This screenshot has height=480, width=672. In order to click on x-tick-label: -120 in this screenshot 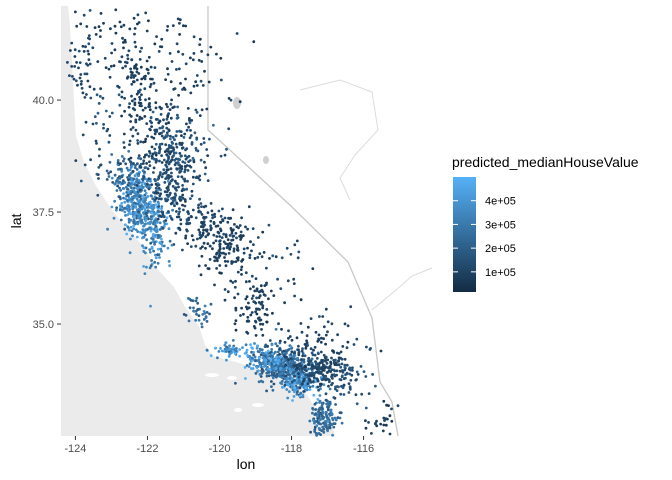, I will do `click(219, 449)`.